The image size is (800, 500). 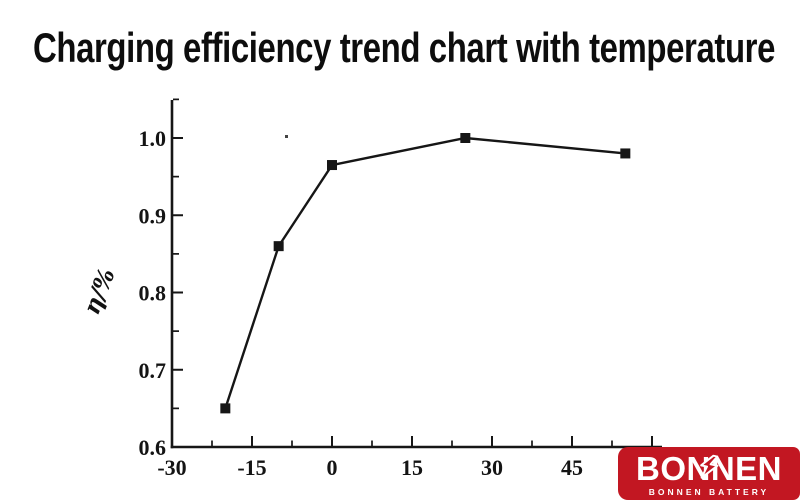 What do you see at coordinates (171, 467) in the screenshot?
I see `x-tick-label: -30` at bounding box center [171, 467].